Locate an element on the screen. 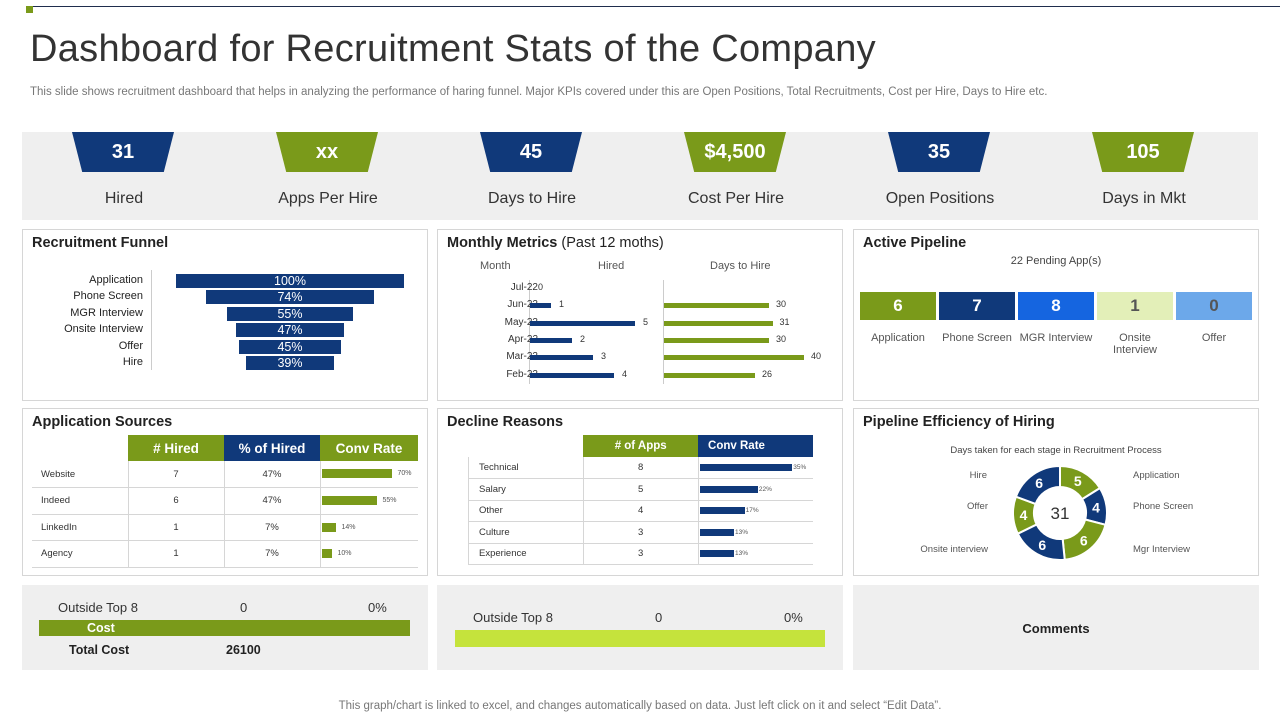  conv-rate-value: 10% is located at coordinates (344, 554).